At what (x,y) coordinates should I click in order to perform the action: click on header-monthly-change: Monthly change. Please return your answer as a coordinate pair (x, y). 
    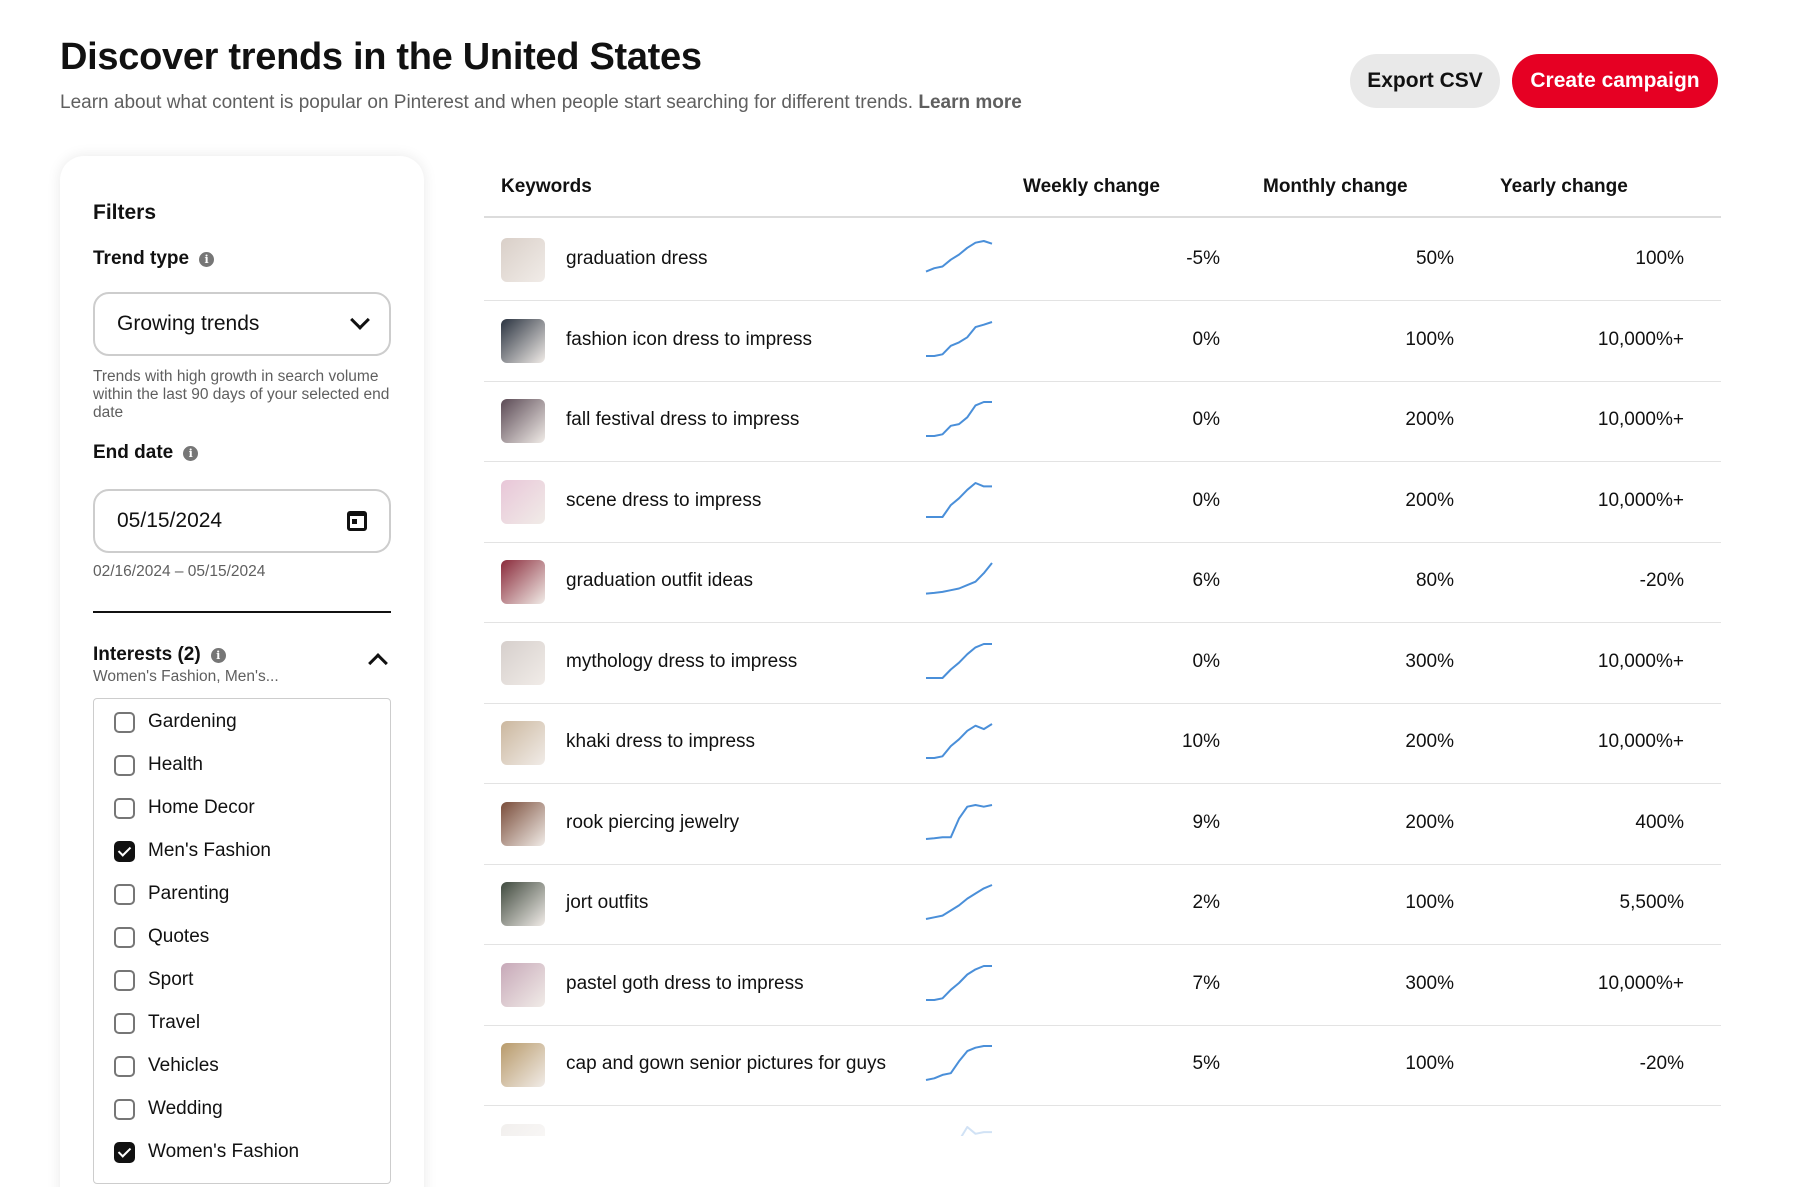
    Looking at the image, I should click on (1335, 186).